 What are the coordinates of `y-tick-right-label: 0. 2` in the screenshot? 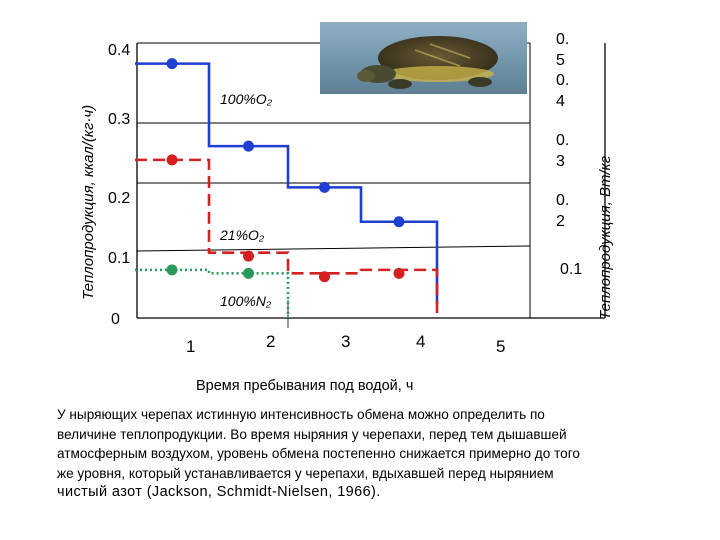 It's located at (562, 211).